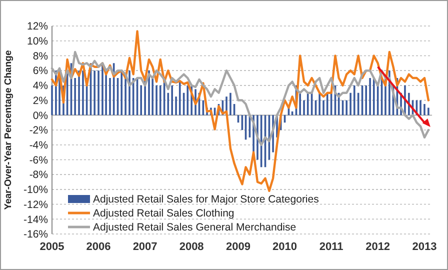 The width and height of the screenshot is (448, 270). I want to click on y-tick-label: 8%, so click(40, 56).